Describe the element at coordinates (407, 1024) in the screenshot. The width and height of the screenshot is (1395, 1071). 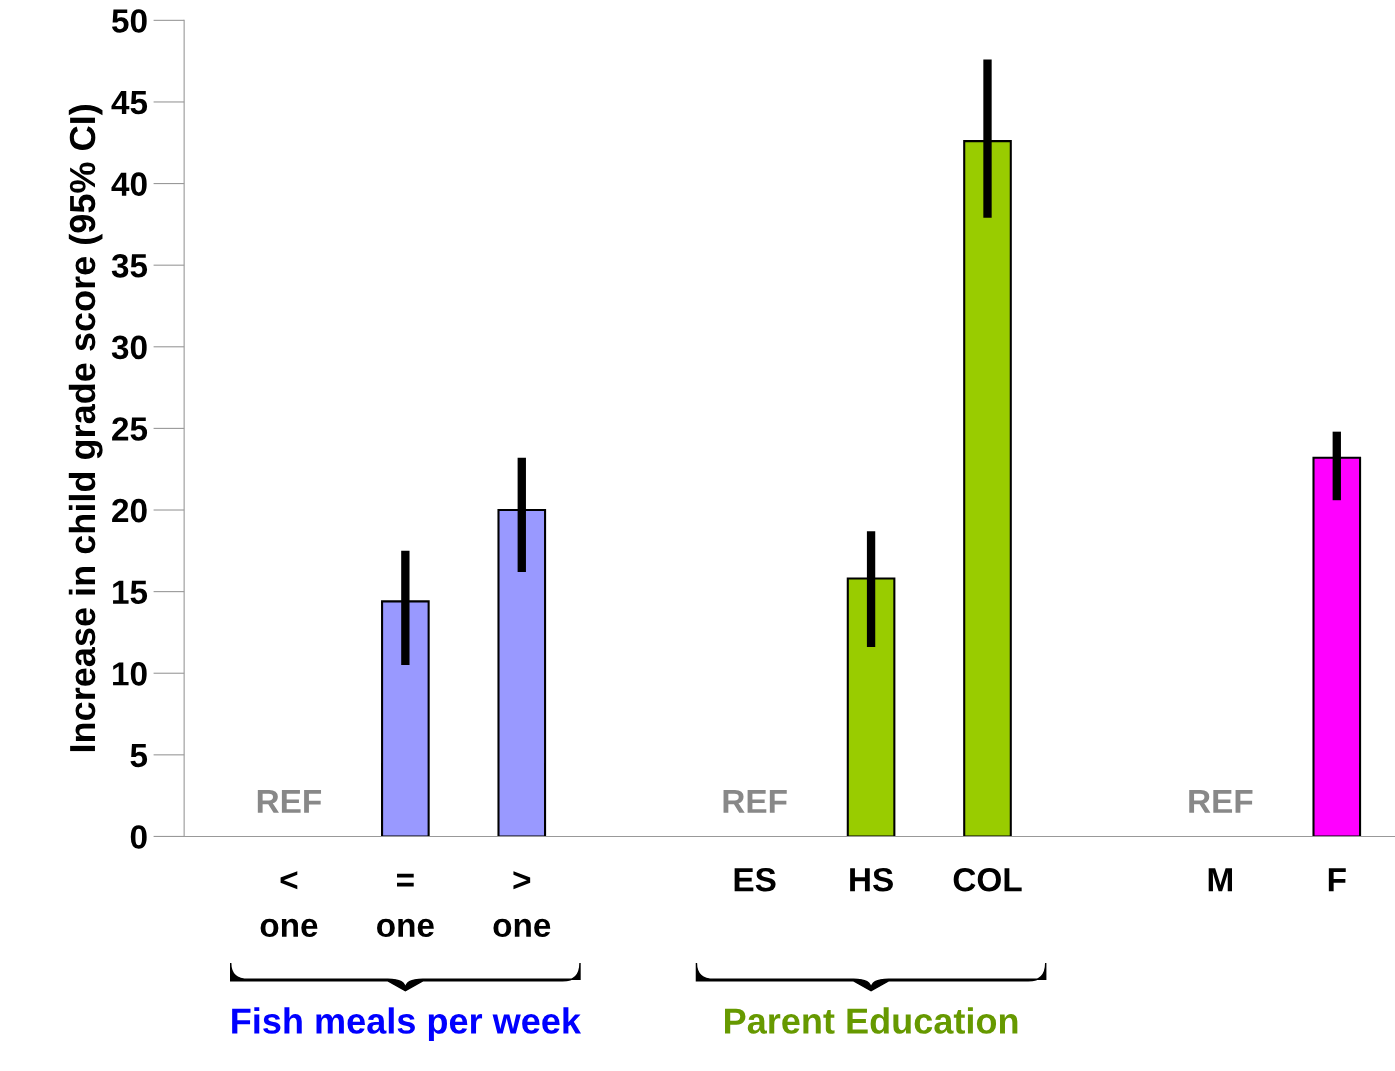
I see `text: Fish meals per week` at that location.